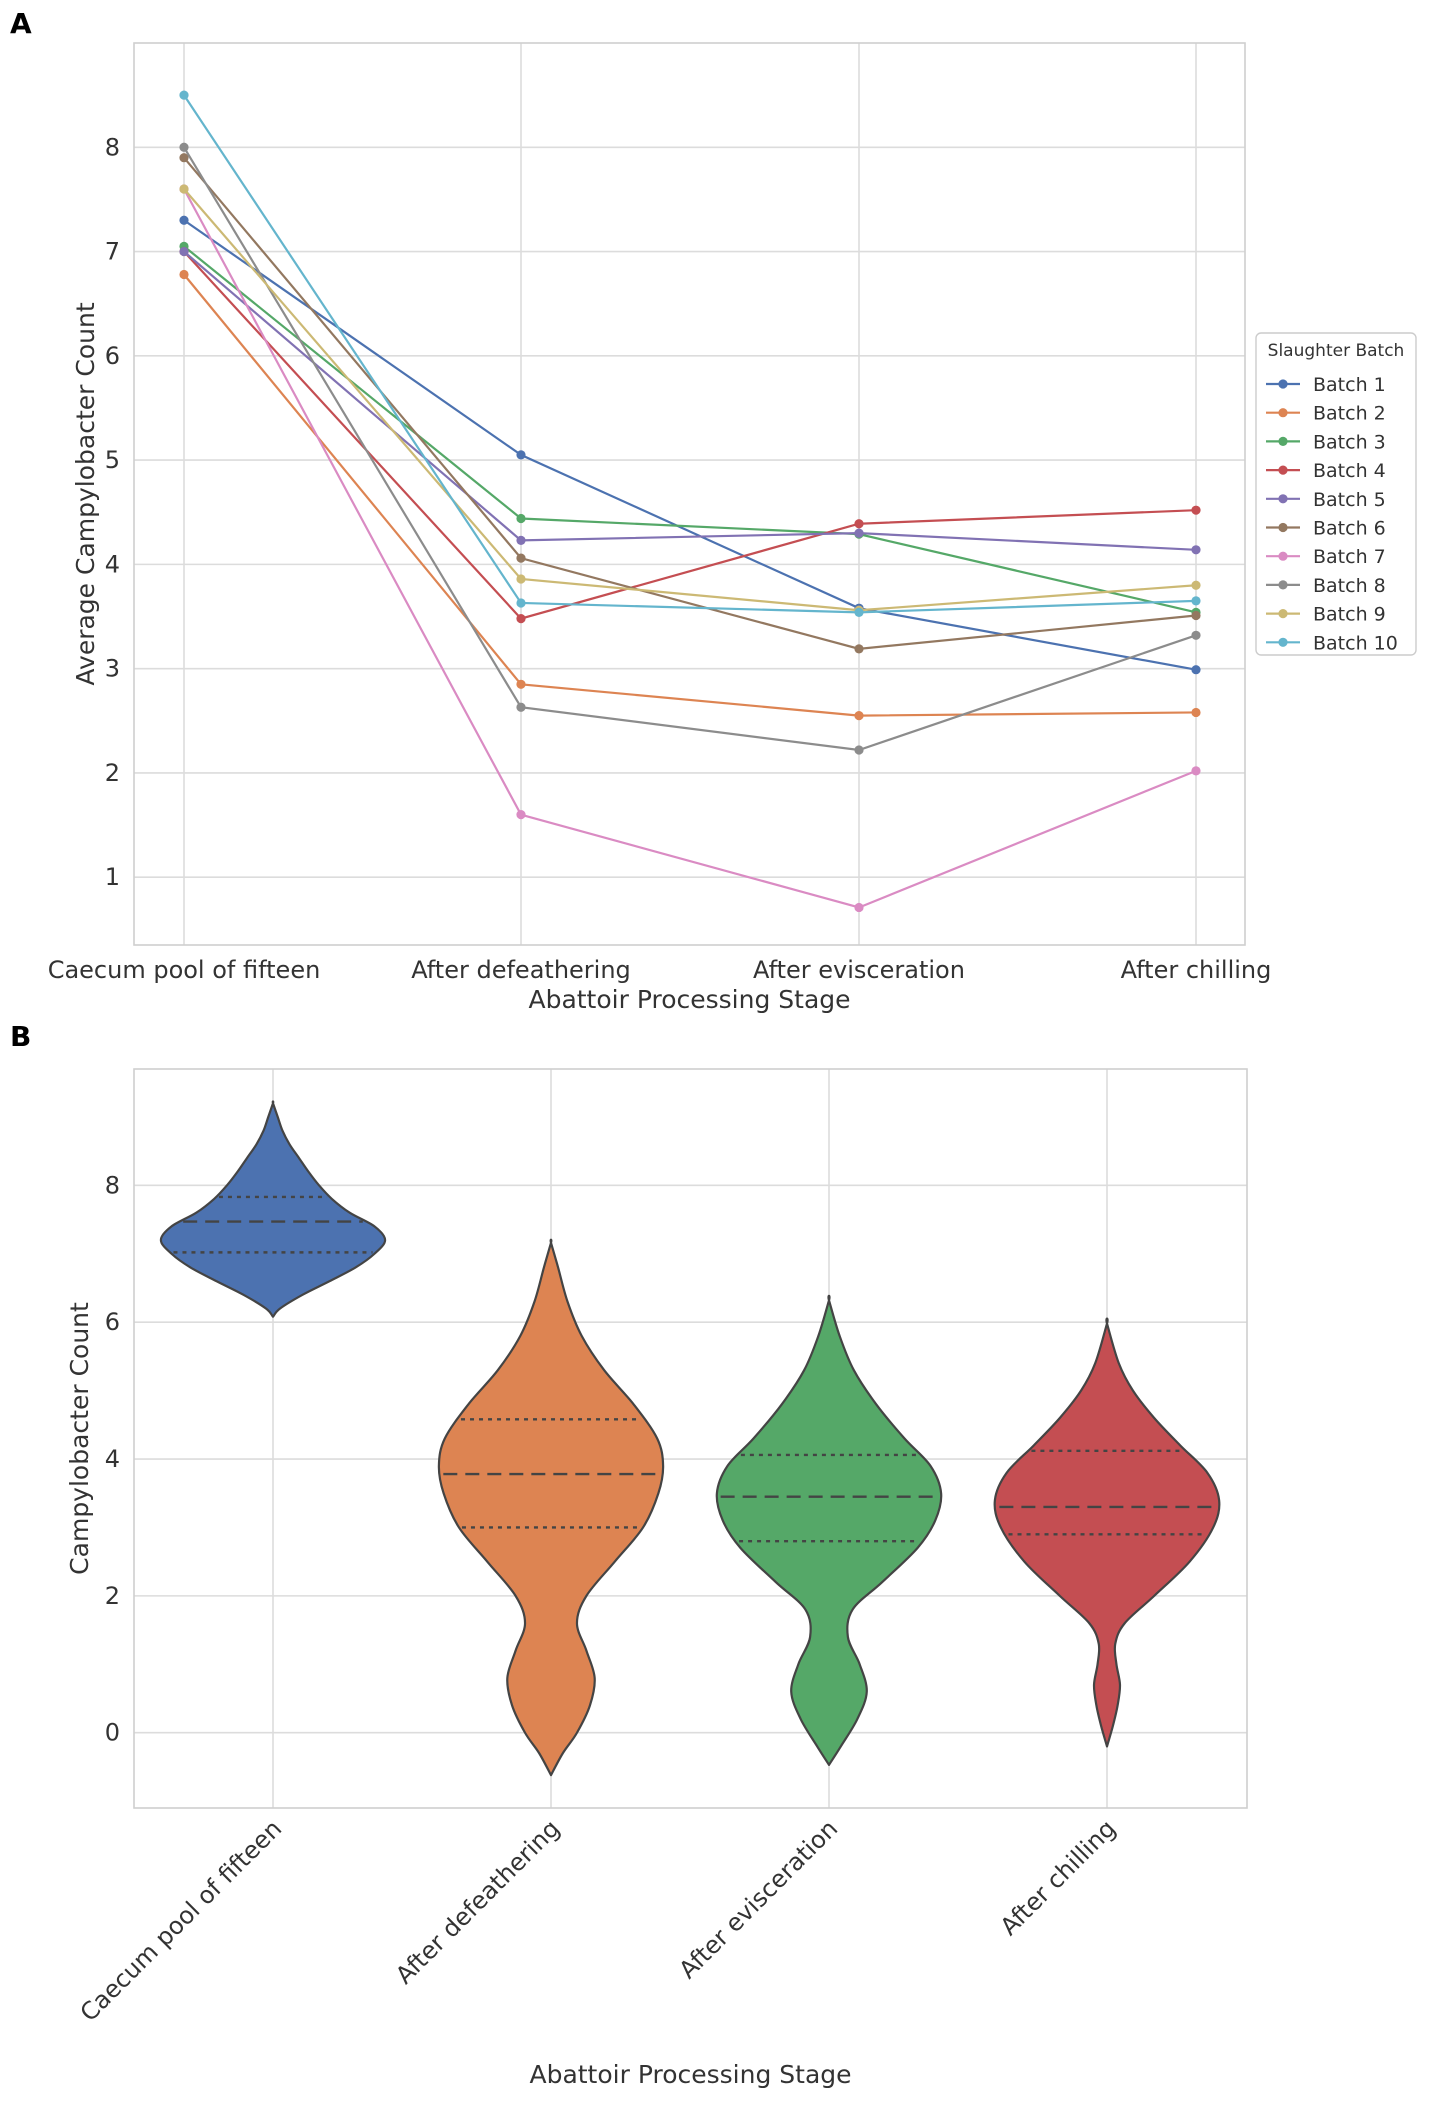  Describe the element at coordinates (1355, 643) in the screenshot. I see `legend-label: Batch 10` at that location.